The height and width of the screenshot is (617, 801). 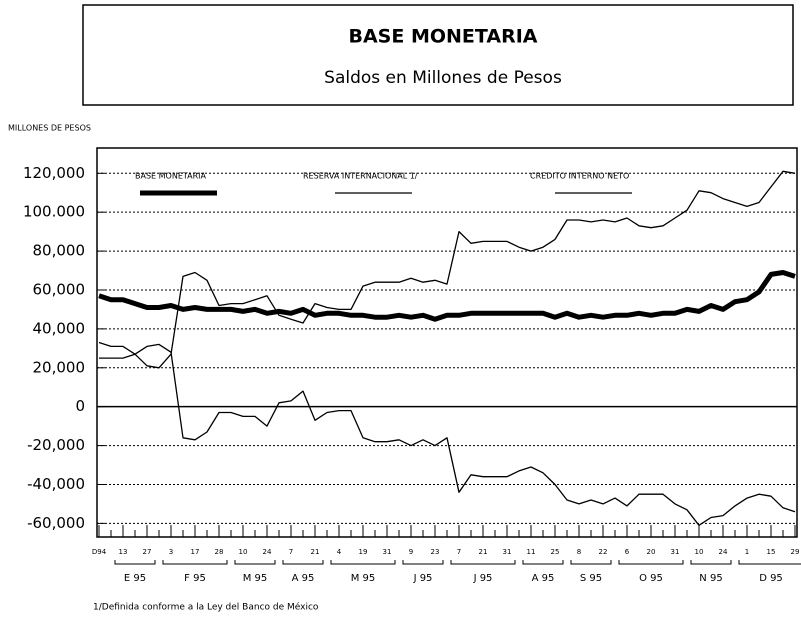 What do you see at coordinates (771, 578) in the screenshot?
I see `month-label: D 95` at bounding box center [771, 578].